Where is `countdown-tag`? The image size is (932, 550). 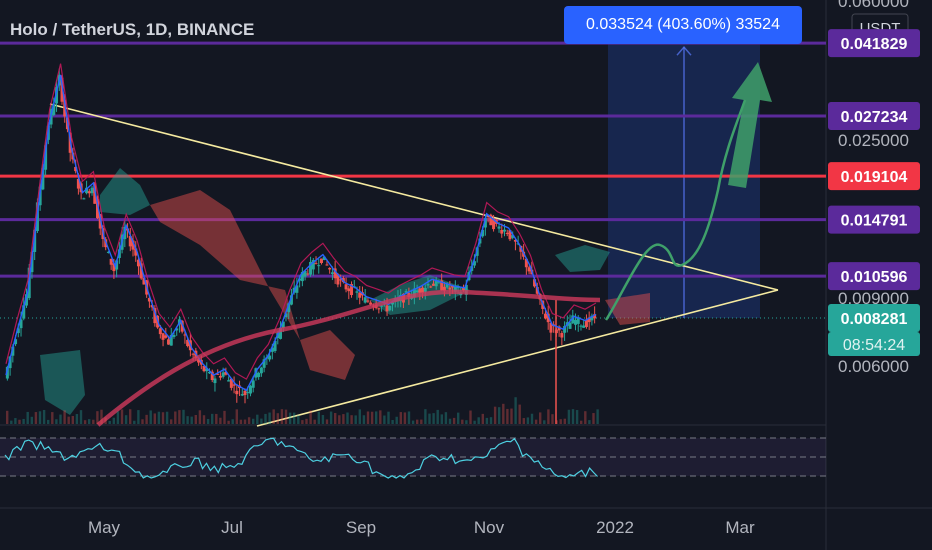 countdown-tag is located at coordinates (874, 344).